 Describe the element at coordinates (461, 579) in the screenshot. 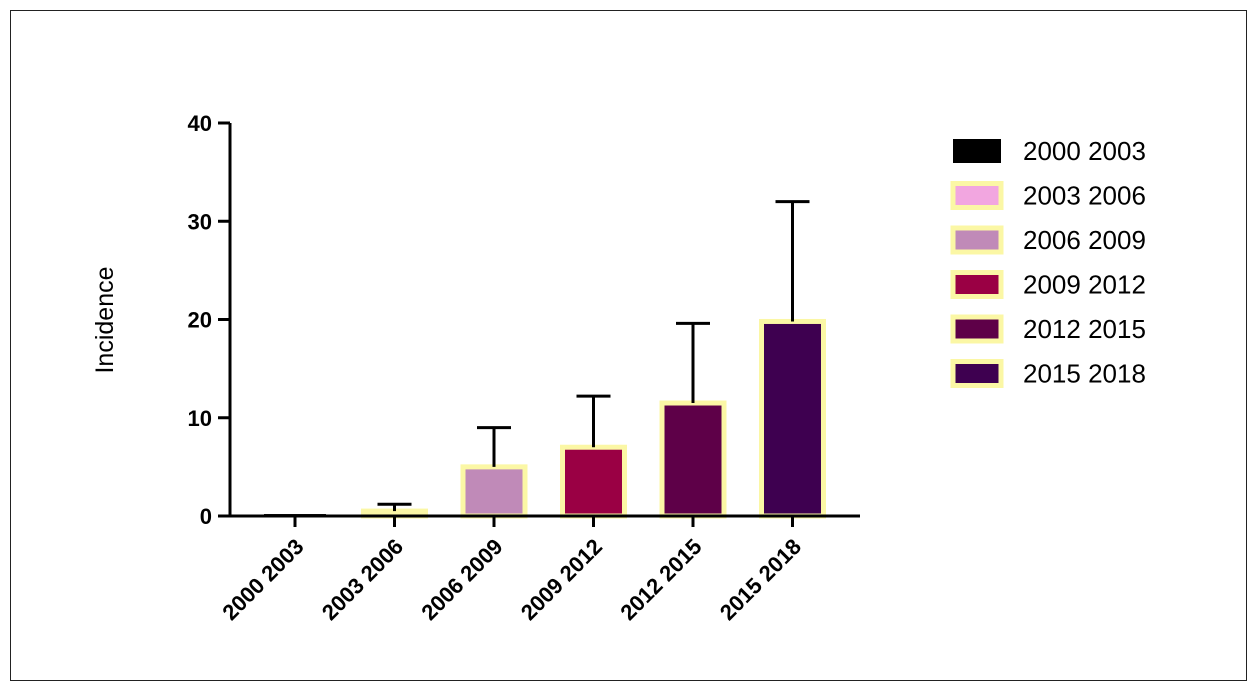

I see `x-tick-label: 2006 2009` at that location.